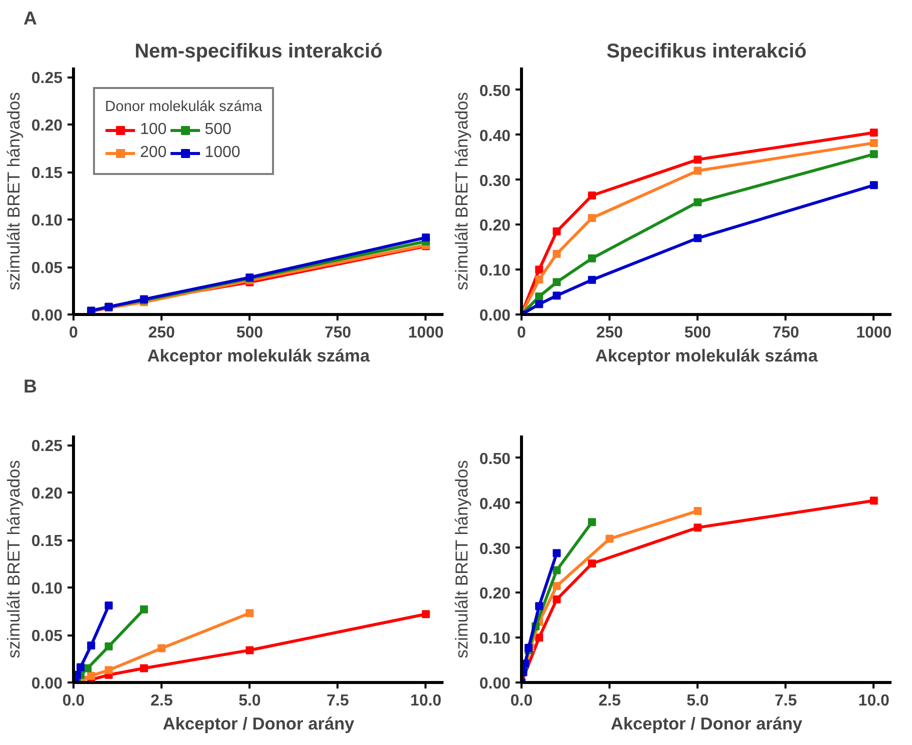  What do you see at coordinates (706, 51) in the screenshot?
I see `chart-title: Specifikus interakció` at bounding box center [706, 51].